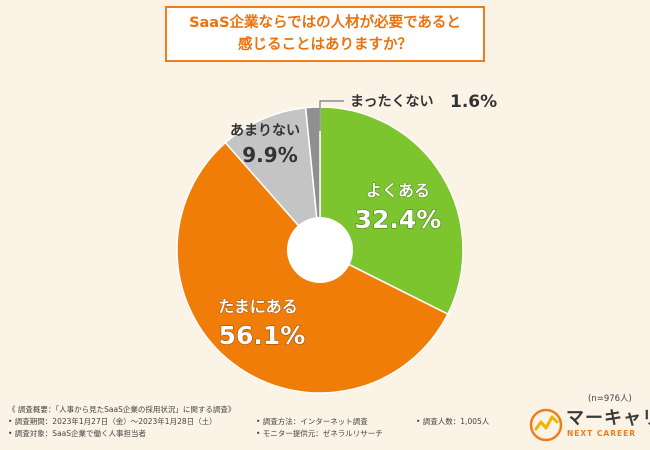 The height and width of the screenshot is (450, 650). Describe the element at coordinates (122, 409) in the screenshot. I see `overview-heading: 《 調査概要：「人事から見たSaaS企業の採用状況」に関する調査》` at that location.